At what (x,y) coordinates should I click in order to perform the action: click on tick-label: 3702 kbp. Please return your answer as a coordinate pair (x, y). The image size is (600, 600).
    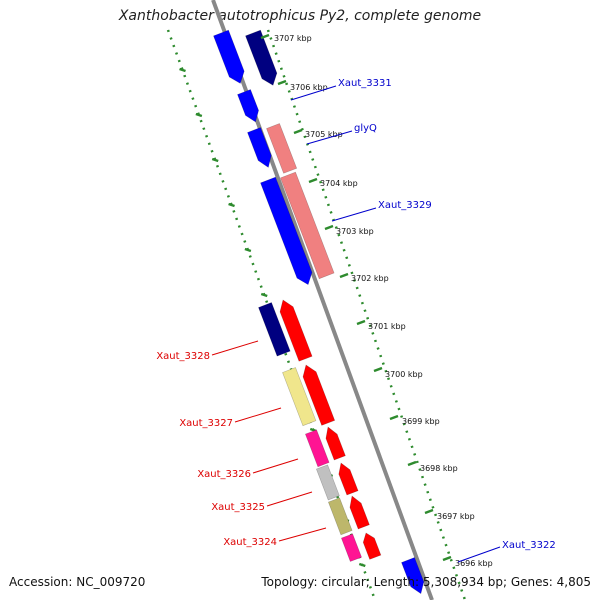
    Looking at the image, I should click on (370, 278).